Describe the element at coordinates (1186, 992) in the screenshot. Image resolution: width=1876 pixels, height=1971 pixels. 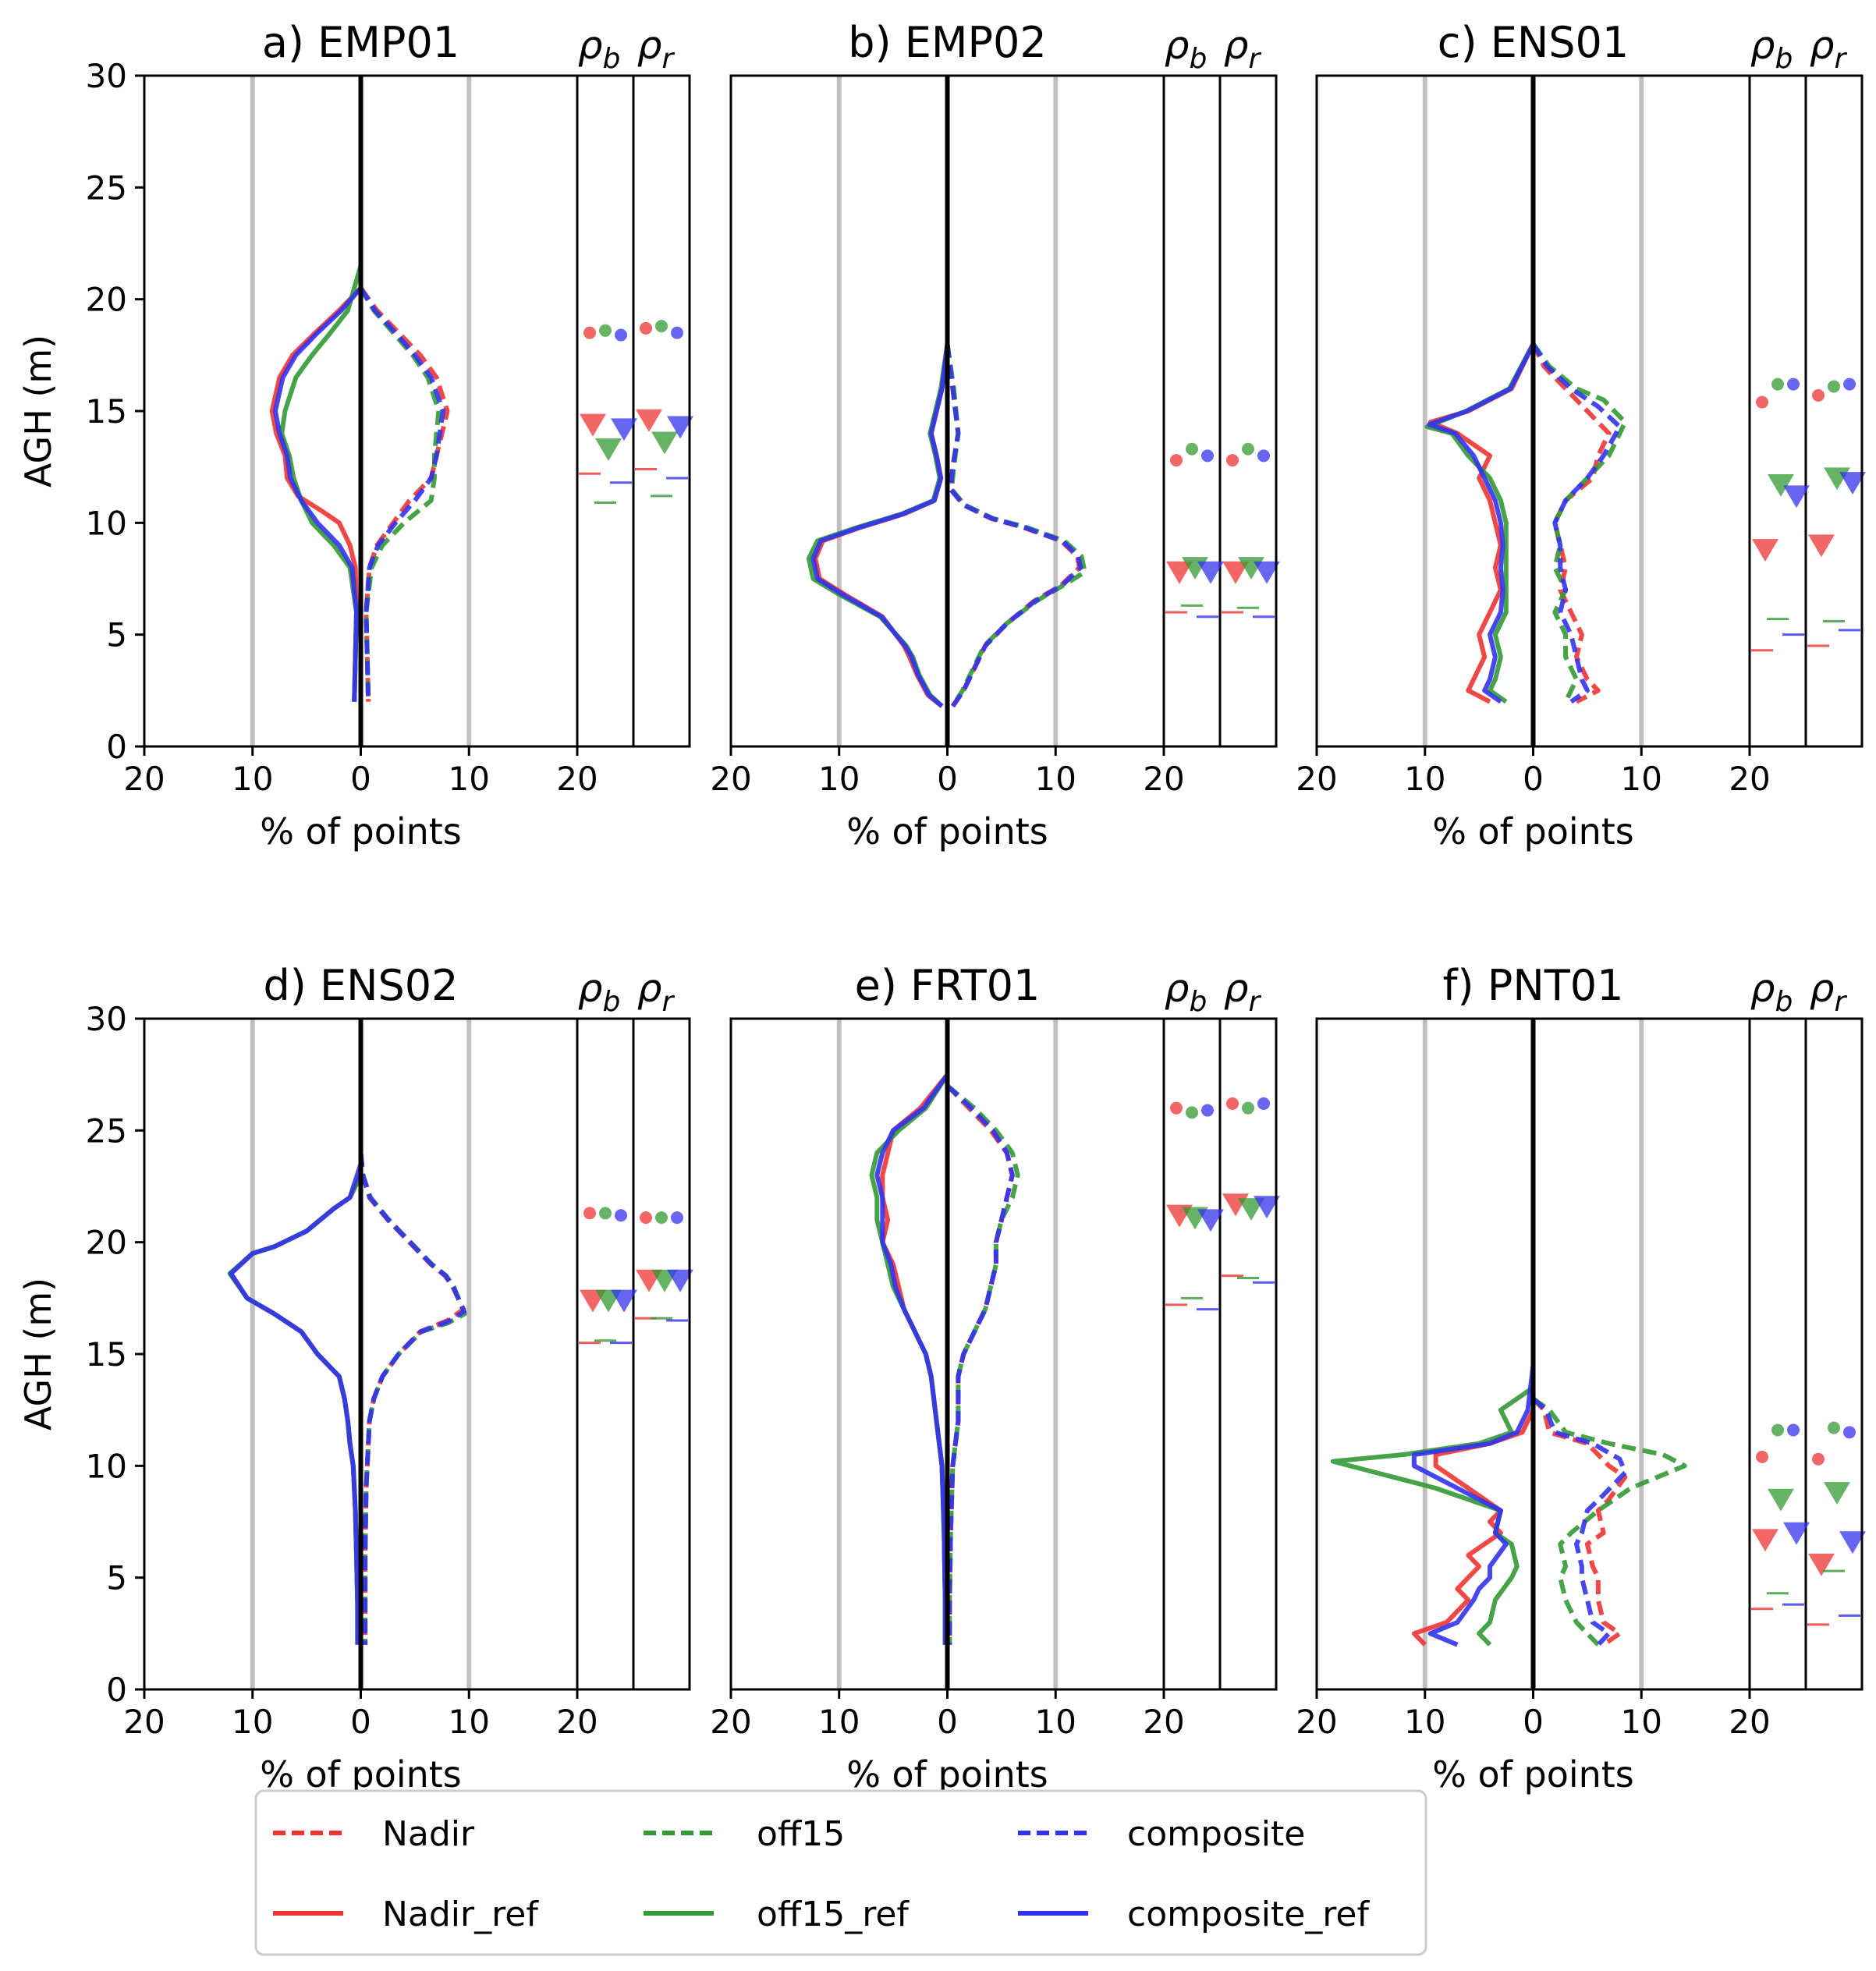
I see `rho-b-label: ρb` at that location.